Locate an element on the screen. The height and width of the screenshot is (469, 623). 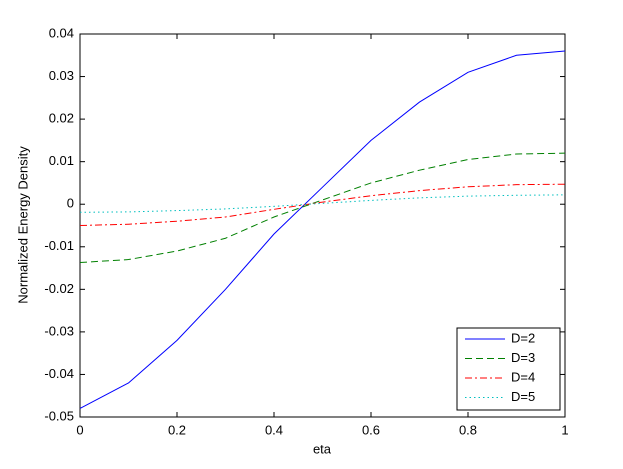
legend-label: D=4 is located at coordinates (523, 376).